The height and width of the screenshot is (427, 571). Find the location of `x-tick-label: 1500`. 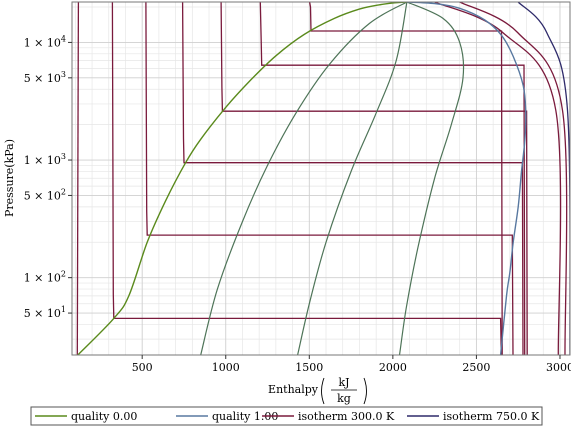

x-tick-label: 1500 is located at coordinates (309, 367).